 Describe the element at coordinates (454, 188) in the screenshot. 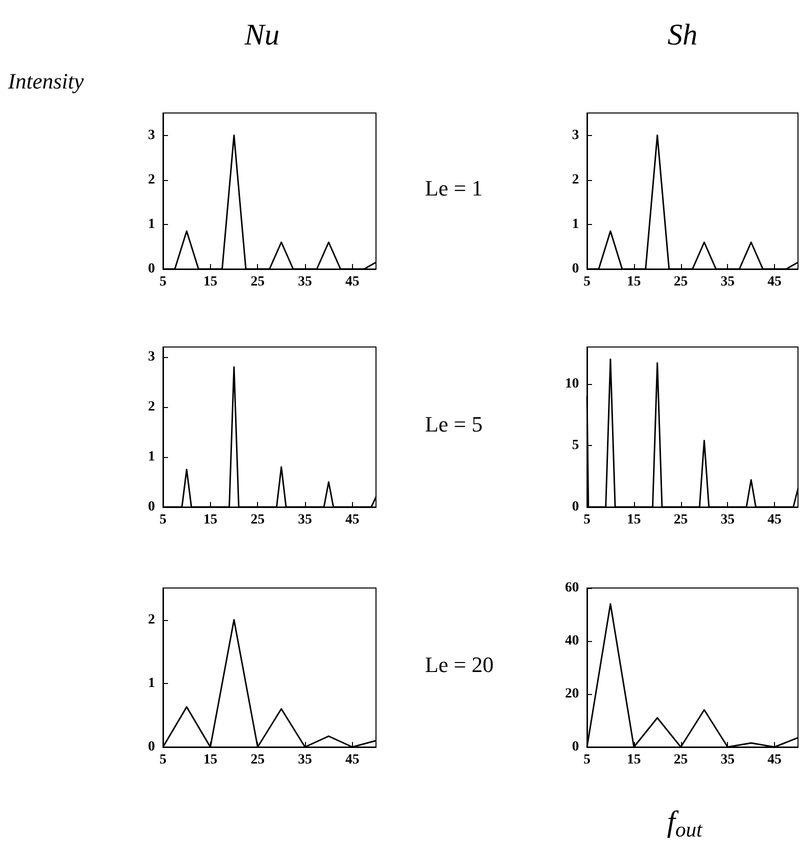

I see `text: Le = 1` at that location.